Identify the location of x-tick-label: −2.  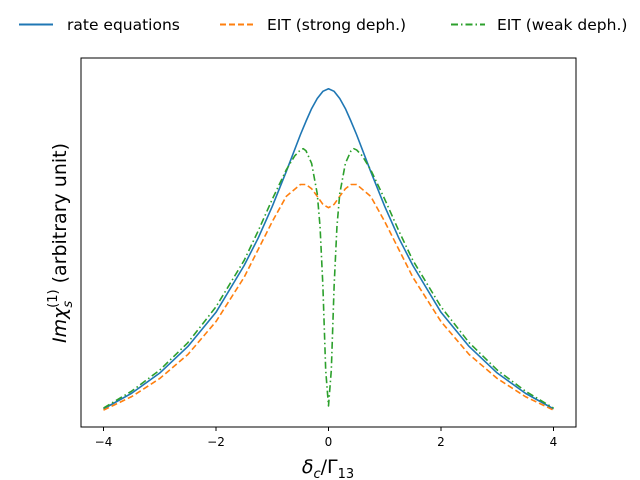
(216, 442).